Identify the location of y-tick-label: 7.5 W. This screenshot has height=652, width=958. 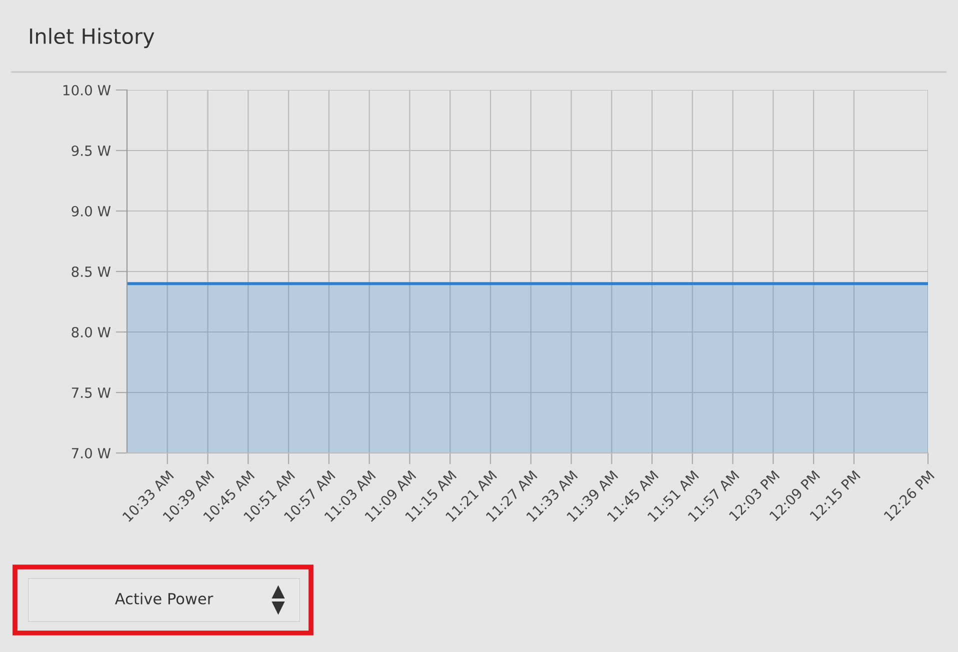
(91, 393).